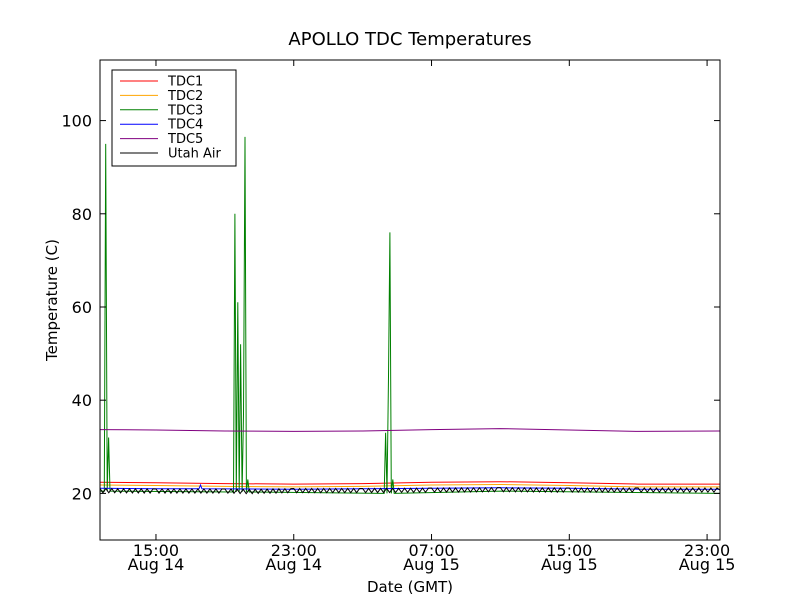  I want to click on legend-box, so click(174, 118).